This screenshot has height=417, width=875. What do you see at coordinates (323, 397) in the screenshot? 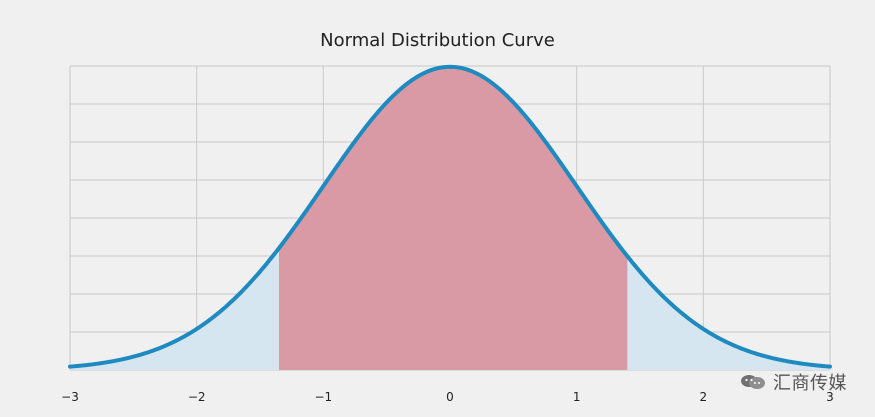
I see `x-tick-label: −1` at bounding box center [323, 397].